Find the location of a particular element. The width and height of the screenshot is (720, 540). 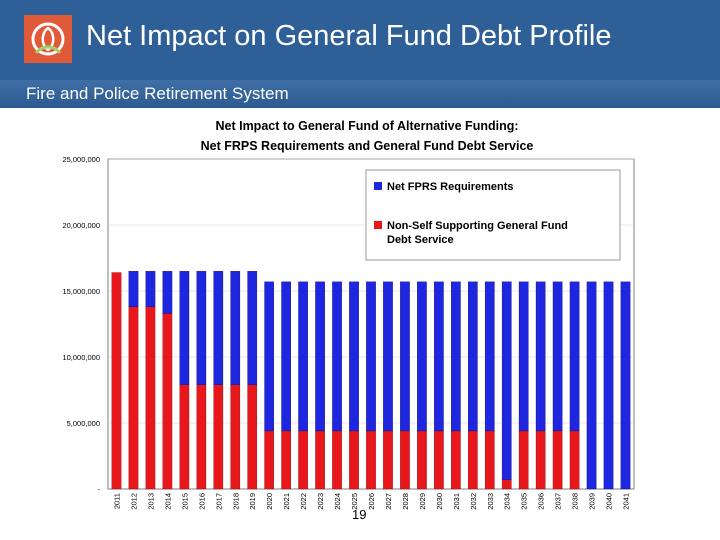

y-tick-label: 25,000,000 is located at coordinates (81, 159).